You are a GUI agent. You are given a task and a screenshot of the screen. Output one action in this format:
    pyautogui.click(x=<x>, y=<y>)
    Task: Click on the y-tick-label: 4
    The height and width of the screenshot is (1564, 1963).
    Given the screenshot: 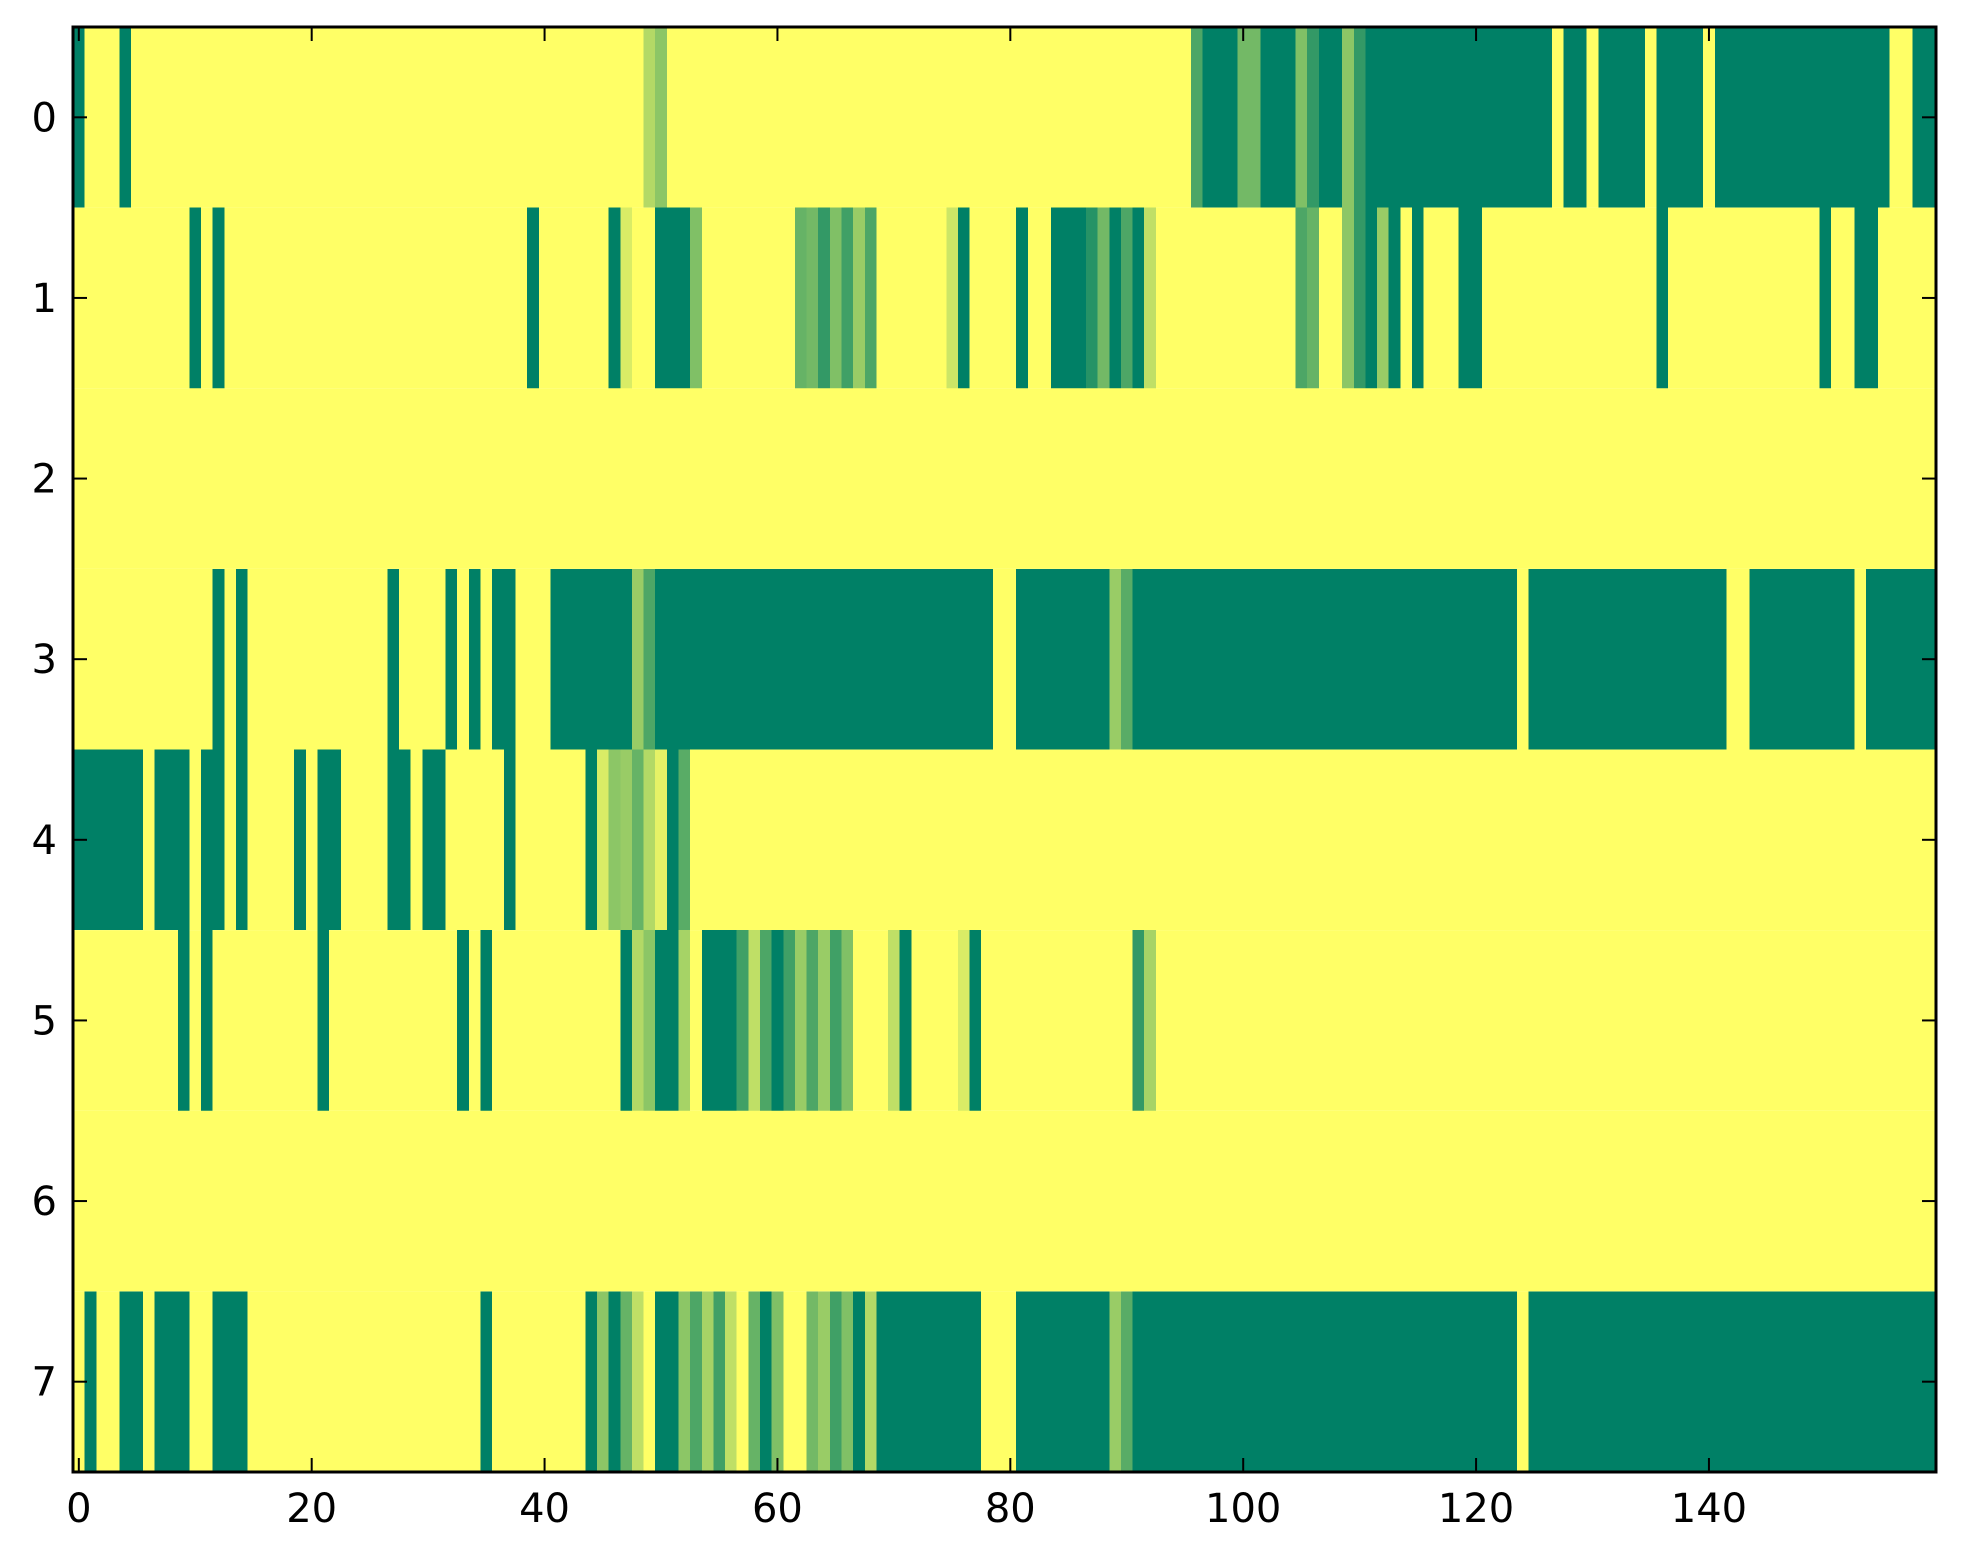 What is the action you would take?
    pyautogui.click(x=44, y=841)
    